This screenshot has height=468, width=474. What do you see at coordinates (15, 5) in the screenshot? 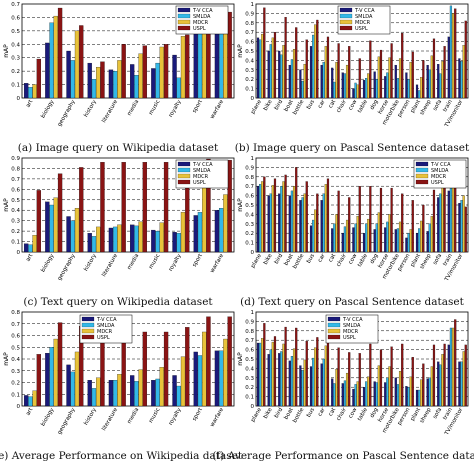
I see `y-tick-label: 0.7` at bounding box center [15, 5].